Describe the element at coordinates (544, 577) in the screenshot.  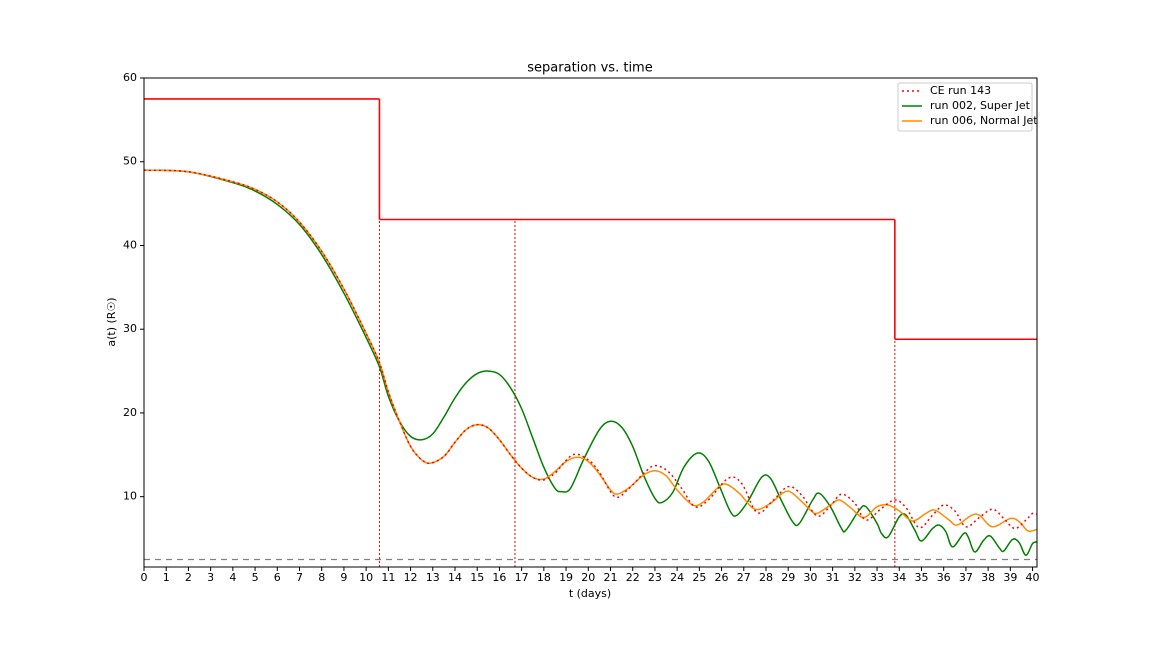
I see `x-tick-label: 18` at that location.